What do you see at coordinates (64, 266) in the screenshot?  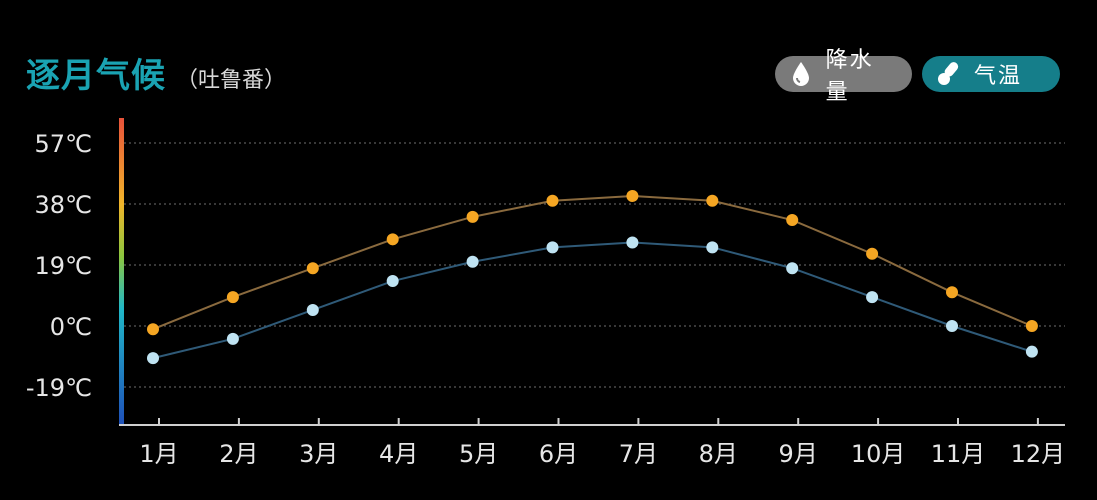 I see `y-tick-label: 19℃` at bounding box center [64, 266].